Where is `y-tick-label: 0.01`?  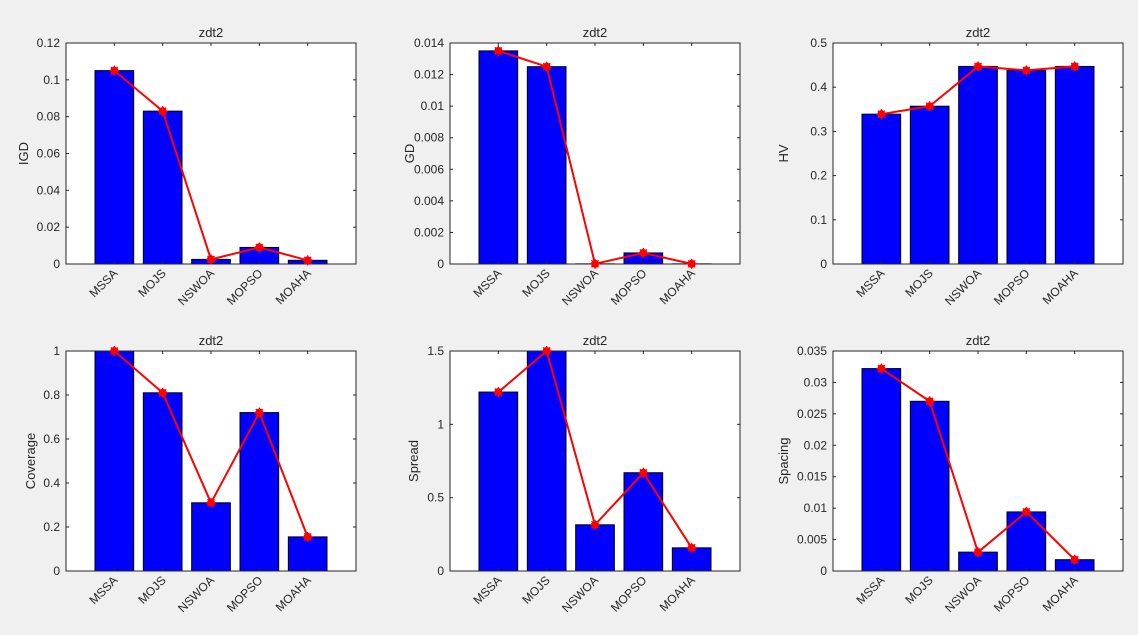
y-tick-label: 0.01 is located at coordinates (433, 106).